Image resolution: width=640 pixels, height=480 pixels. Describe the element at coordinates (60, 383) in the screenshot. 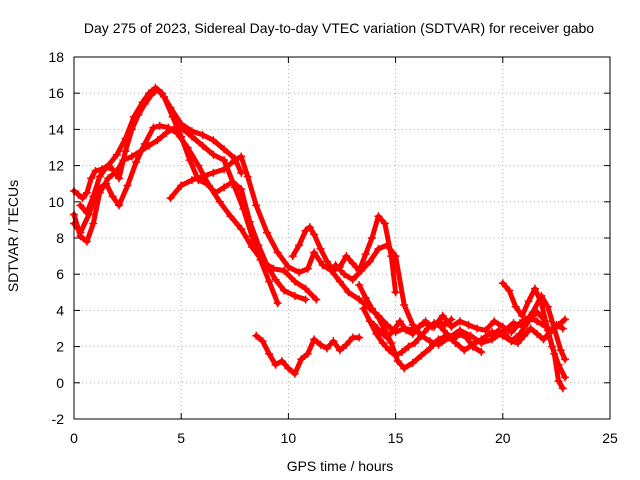

I see `y-tick-label: 0` at that location.